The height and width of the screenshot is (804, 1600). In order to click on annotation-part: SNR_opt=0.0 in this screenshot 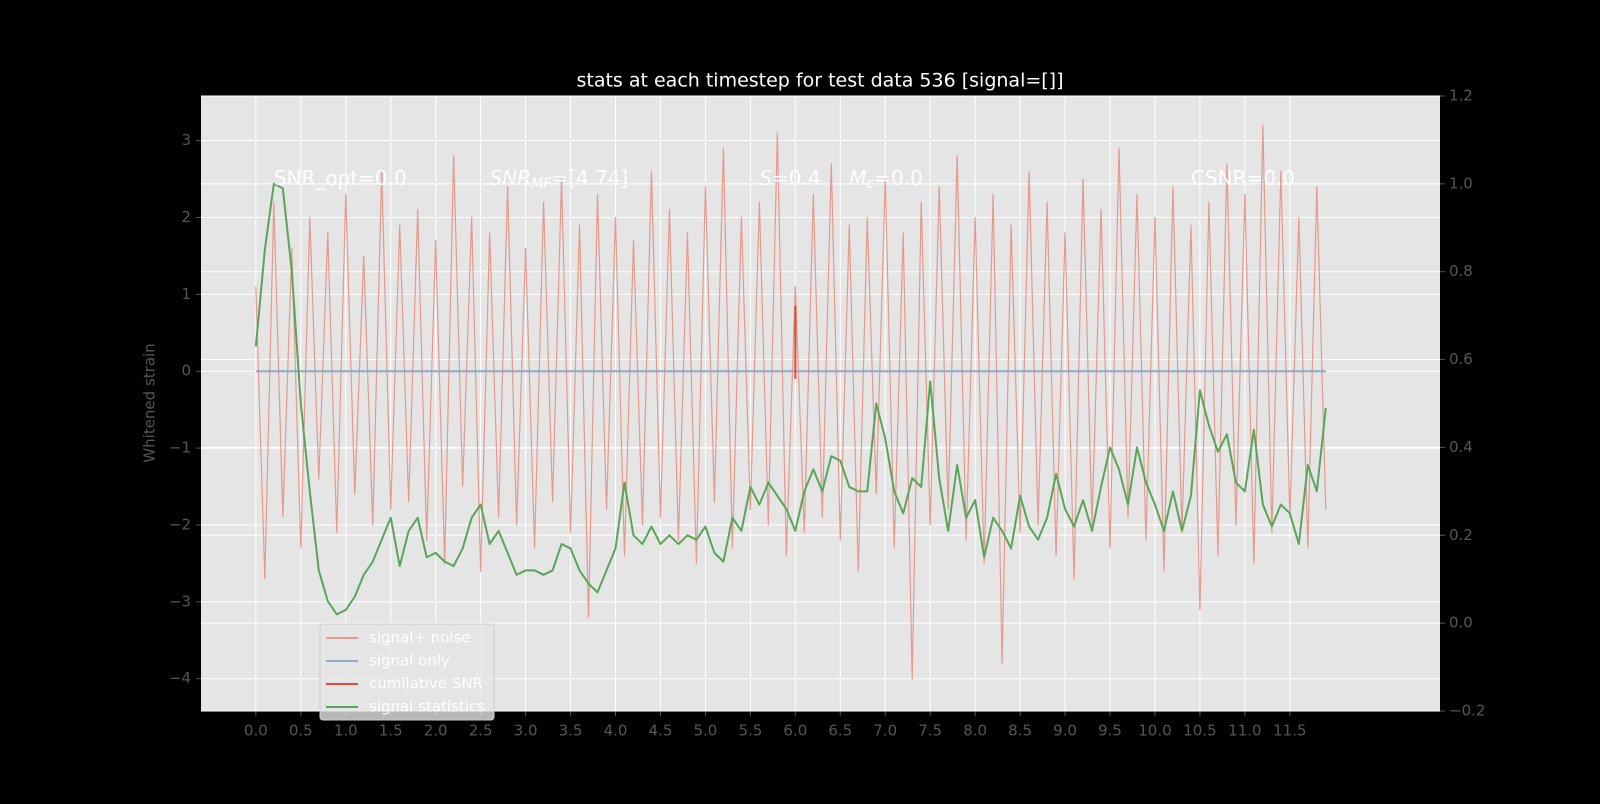, I will do `click(340, 178)`.